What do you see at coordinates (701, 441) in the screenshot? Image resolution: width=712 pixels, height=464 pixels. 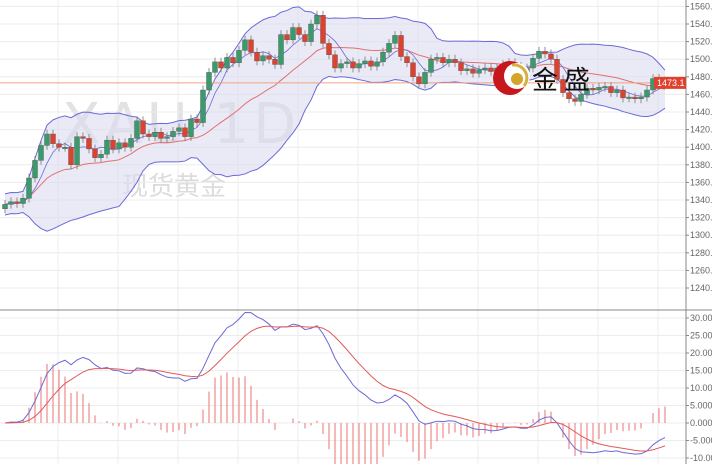 I see `macd-axis-label: -5.000` at bounding box center [701, 441].